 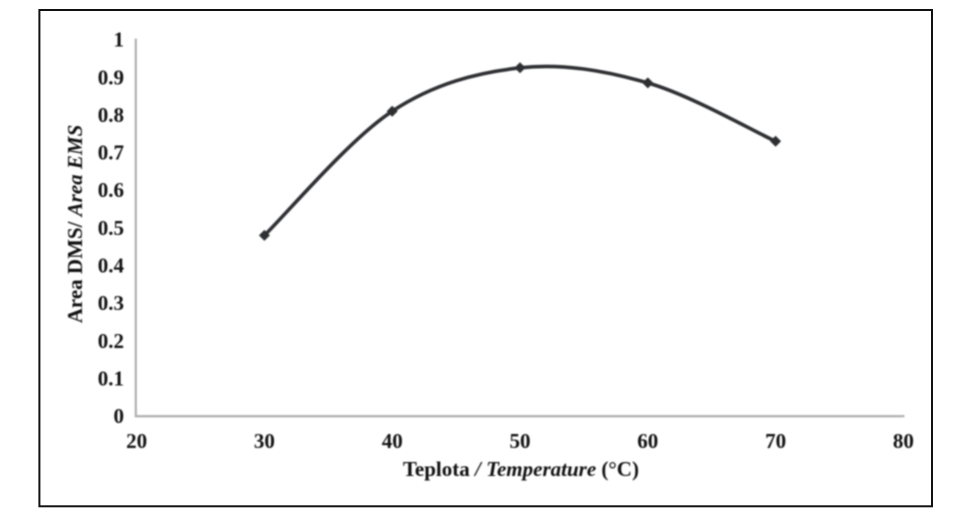 I want to click on svg-text: 0.3, so click(x=111, y=303).